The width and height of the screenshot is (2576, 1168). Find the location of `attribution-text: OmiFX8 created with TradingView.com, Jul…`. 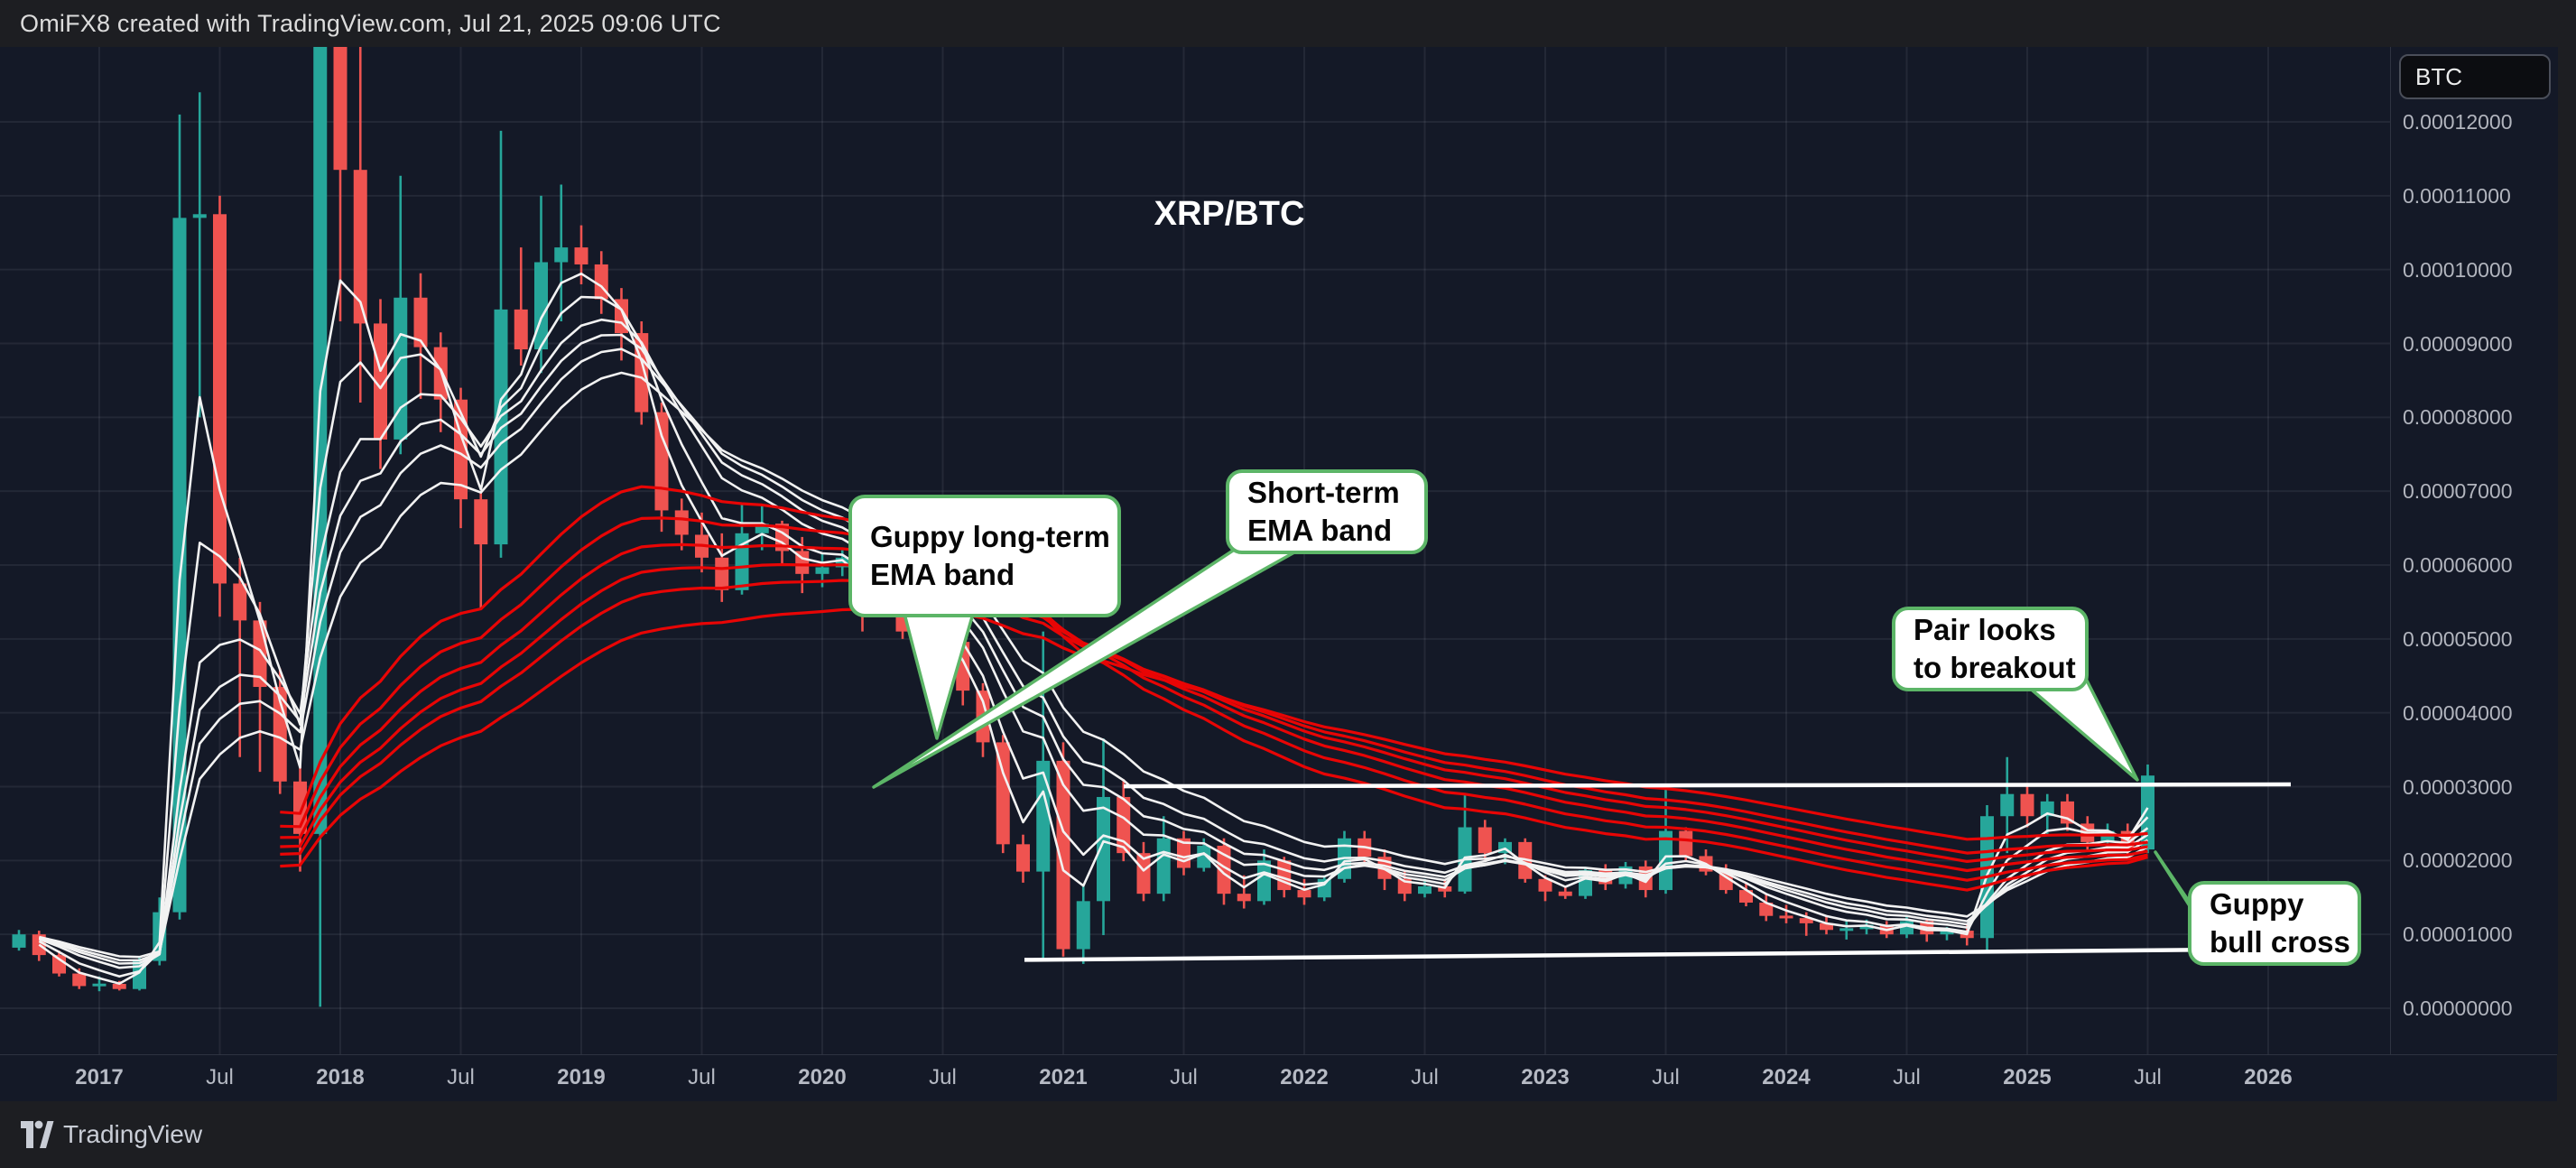

attribution-text: OmiFX8 created with TradingView.com, Jul… is located at coordinates (370, 23).